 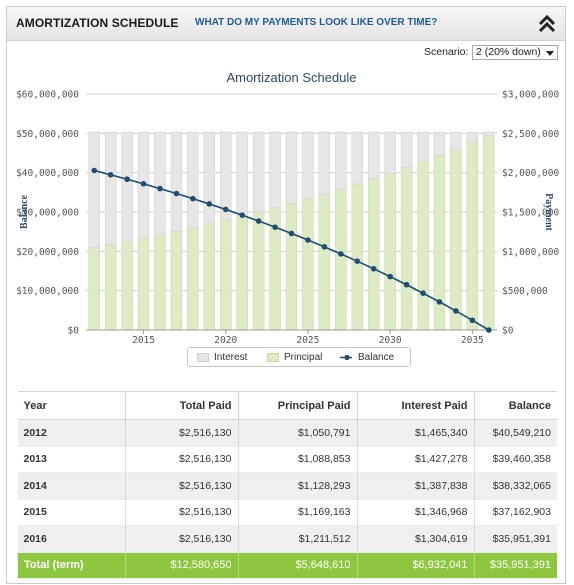 I want to click on cell-principal-paid: $1,128,293, so click(x=297, y=486).